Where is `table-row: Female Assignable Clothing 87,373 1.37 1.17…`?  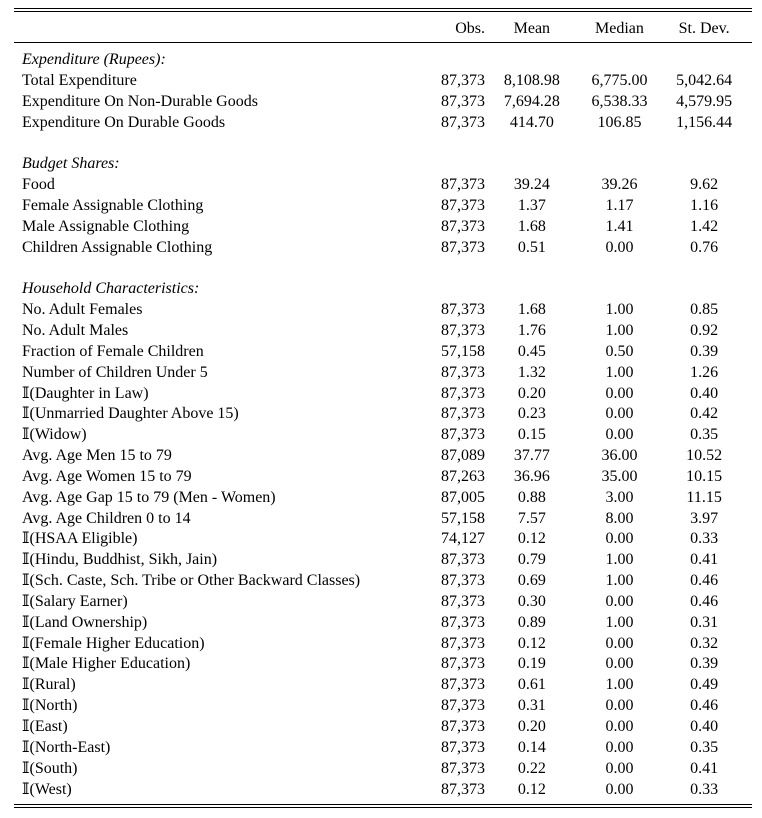 table-row: Female Assignable Clothing 87,373 1.37 1.17… is located at coordinates (384, 206).